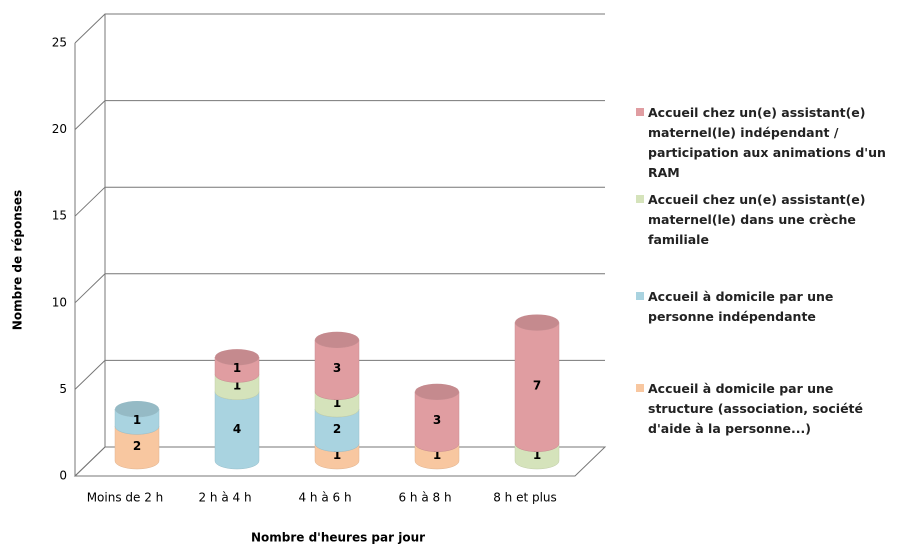 Image resolution: width=910 pixels, height=549 pixels. I want to click on y-tick-label: 20, so click(59, 129).